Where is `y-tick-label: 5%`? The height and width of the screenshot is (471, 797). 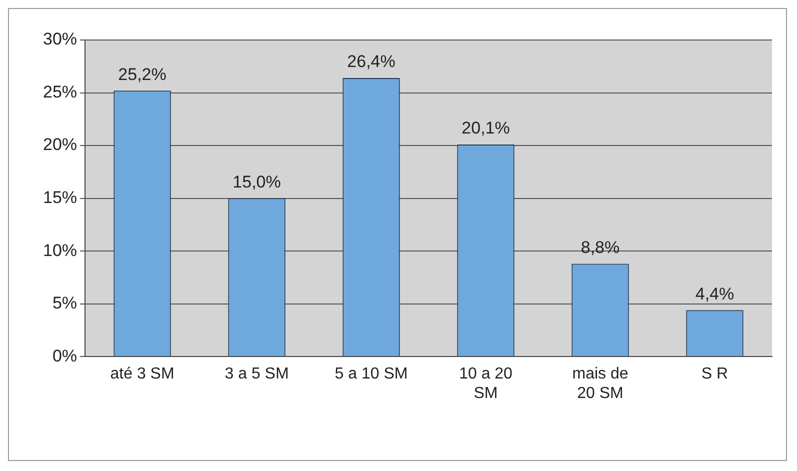
y-tick-label: 5% is located at coordinates (65, 303).